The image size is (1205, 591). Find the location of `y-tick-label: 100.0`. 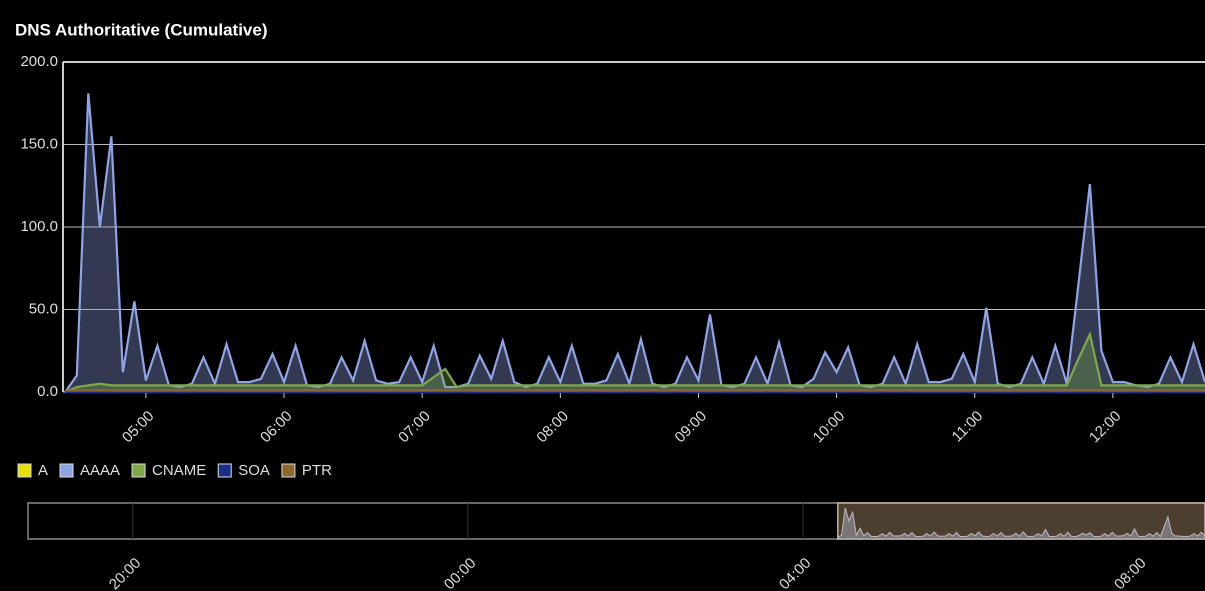

y-tick-label: 100.0 is located at coordinates (39, 226).